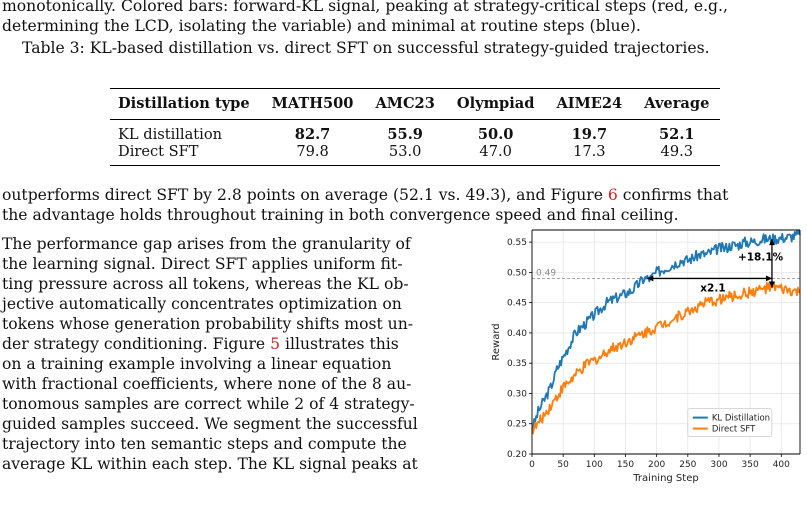  Describe the element at coordinates (185, 154) in the screenshot. I see `table-cell: Direct SFT` at that location.